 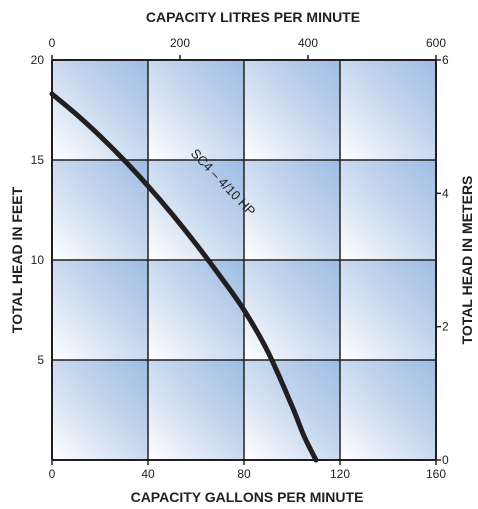 What do you see at coordinates (445, 60) in the screenshot?
I see `right-tick-label: 6` at bounding box center [445, 60].